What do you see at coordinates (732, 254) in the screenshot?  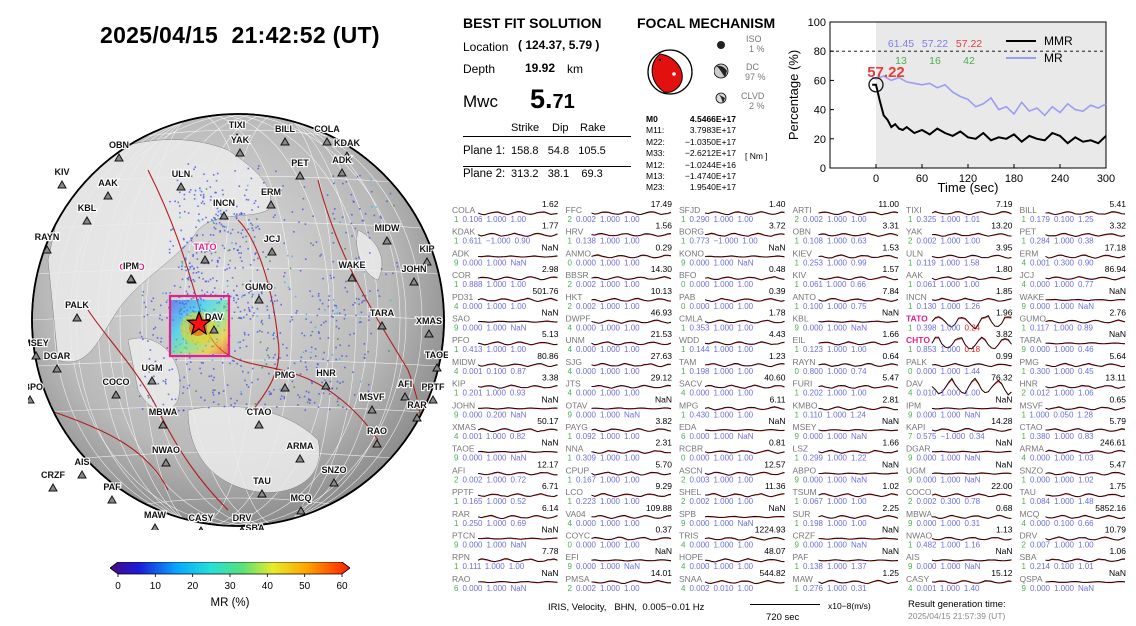 I see `waveform-cell-kono: KONO NaN 9 0.000 1.000 NaN` at bounding box center [732, 254].